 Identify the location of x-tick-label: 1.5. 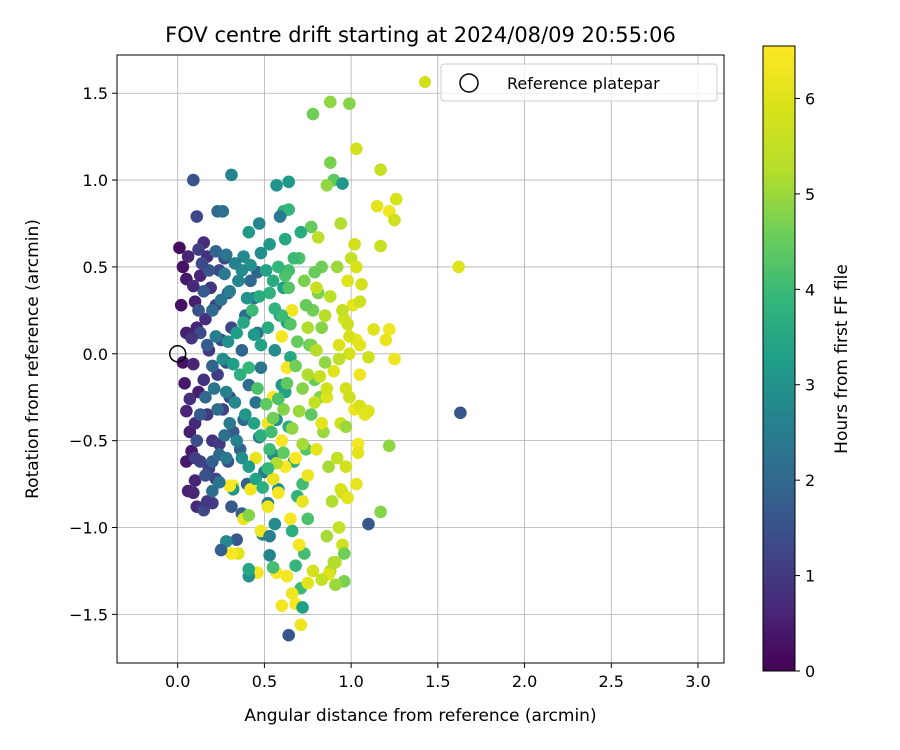
(437, 681).